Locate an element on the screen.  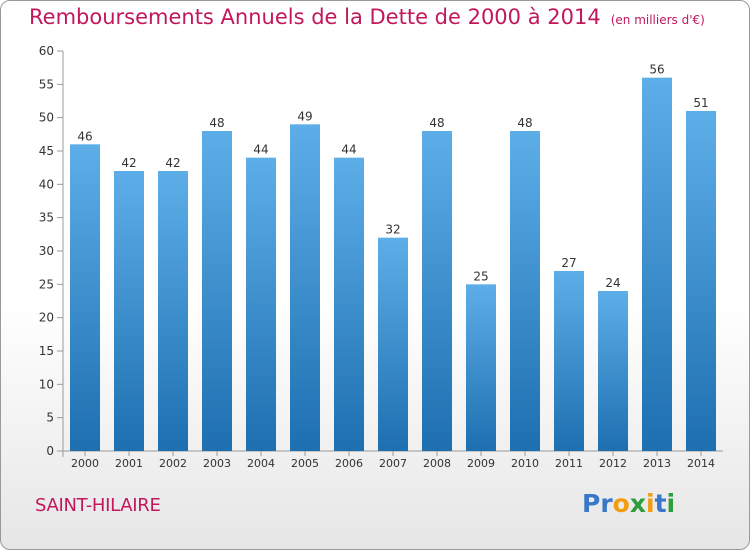
x-tick-label-2014: 2014 is located at coordinates (701, 463).